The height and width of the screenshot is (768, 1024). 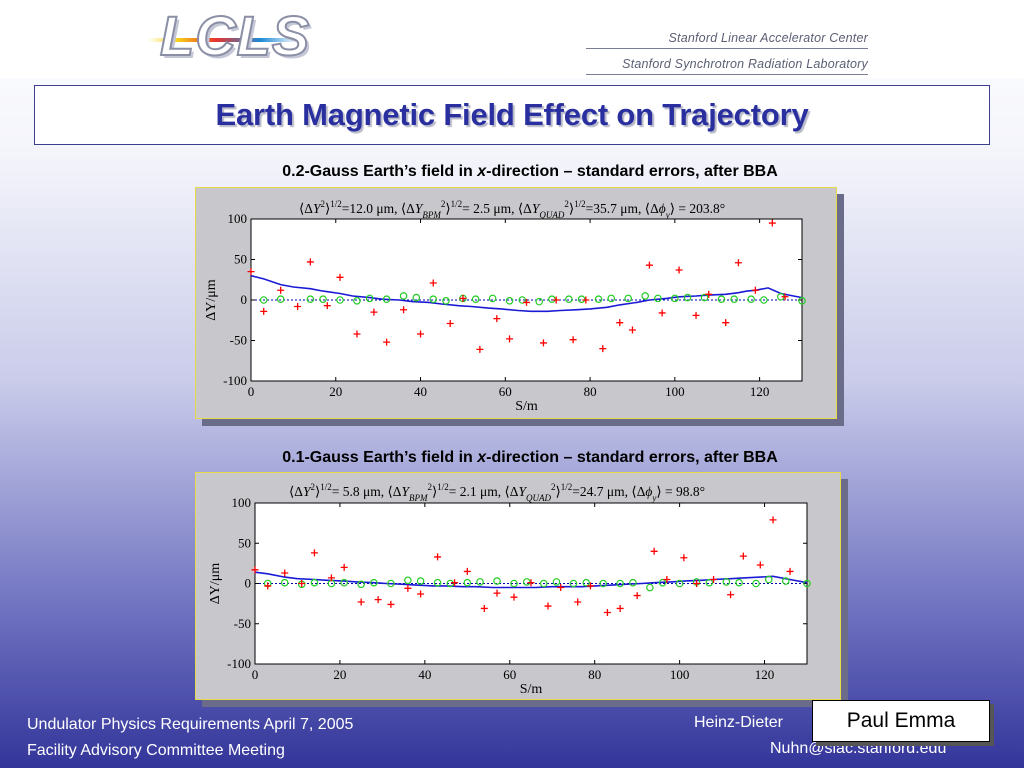 I want to click on stats-2-pow1: 1/2, so click(x=326, y=487).